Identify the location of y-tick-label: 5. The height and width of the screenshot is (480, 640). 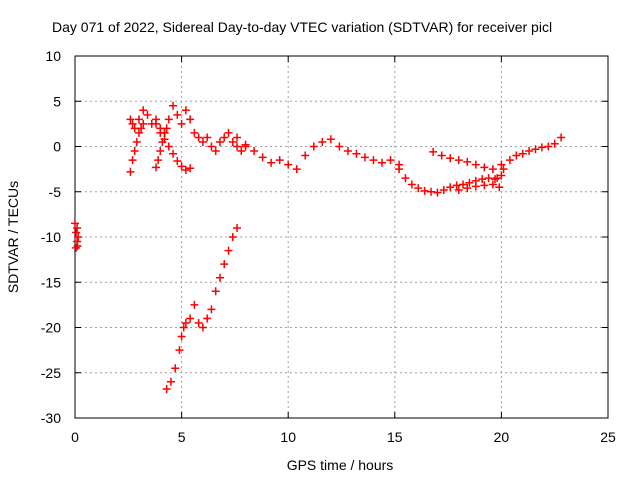
(57, 101).